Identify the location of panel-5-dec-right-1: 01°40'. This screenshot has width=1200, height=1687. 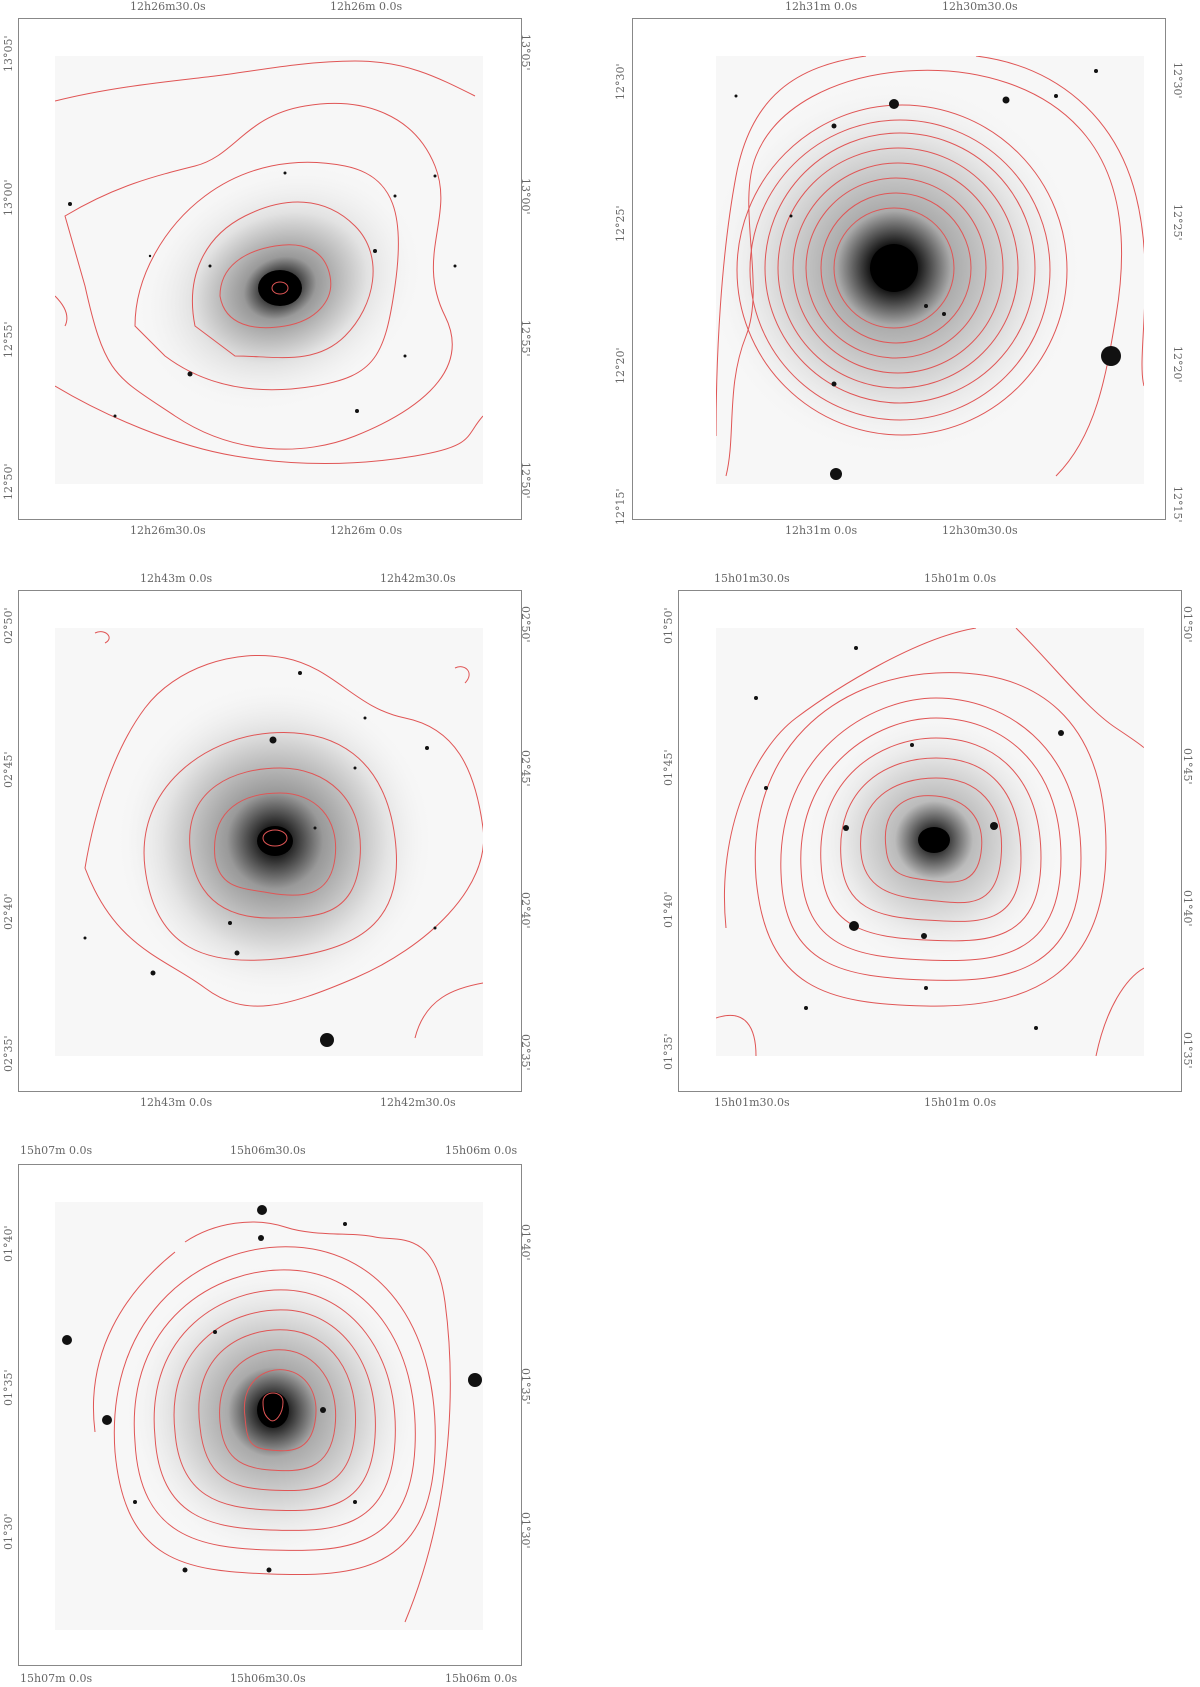
(525, 1242).